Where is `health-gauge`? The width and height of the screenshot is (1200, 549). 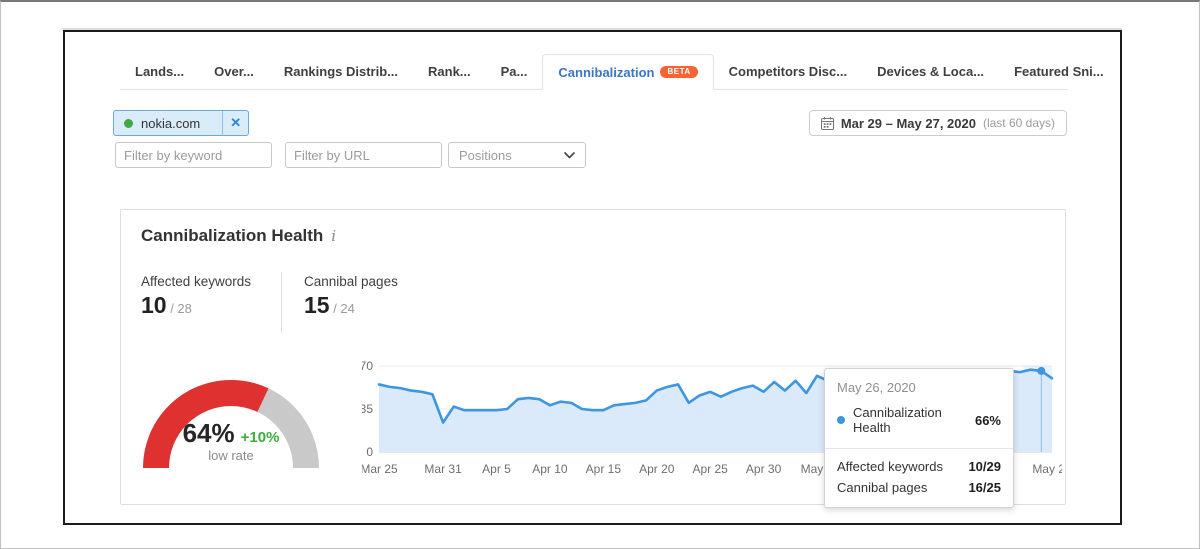
health-gauge is located at coordinates (231, 420).